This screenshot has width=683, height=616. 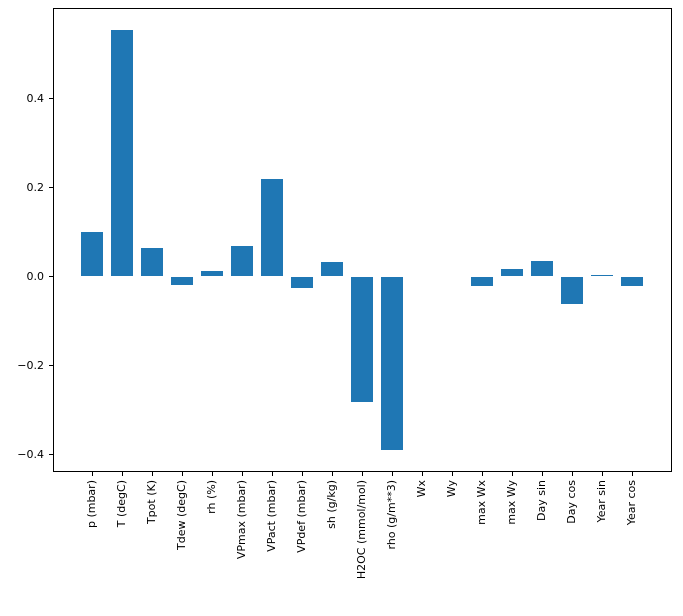 What do you see at coordinates (571, 502) in the screenshot?
I see `x-axis-tick-label: Day cos` at bounding box center [571, 502].